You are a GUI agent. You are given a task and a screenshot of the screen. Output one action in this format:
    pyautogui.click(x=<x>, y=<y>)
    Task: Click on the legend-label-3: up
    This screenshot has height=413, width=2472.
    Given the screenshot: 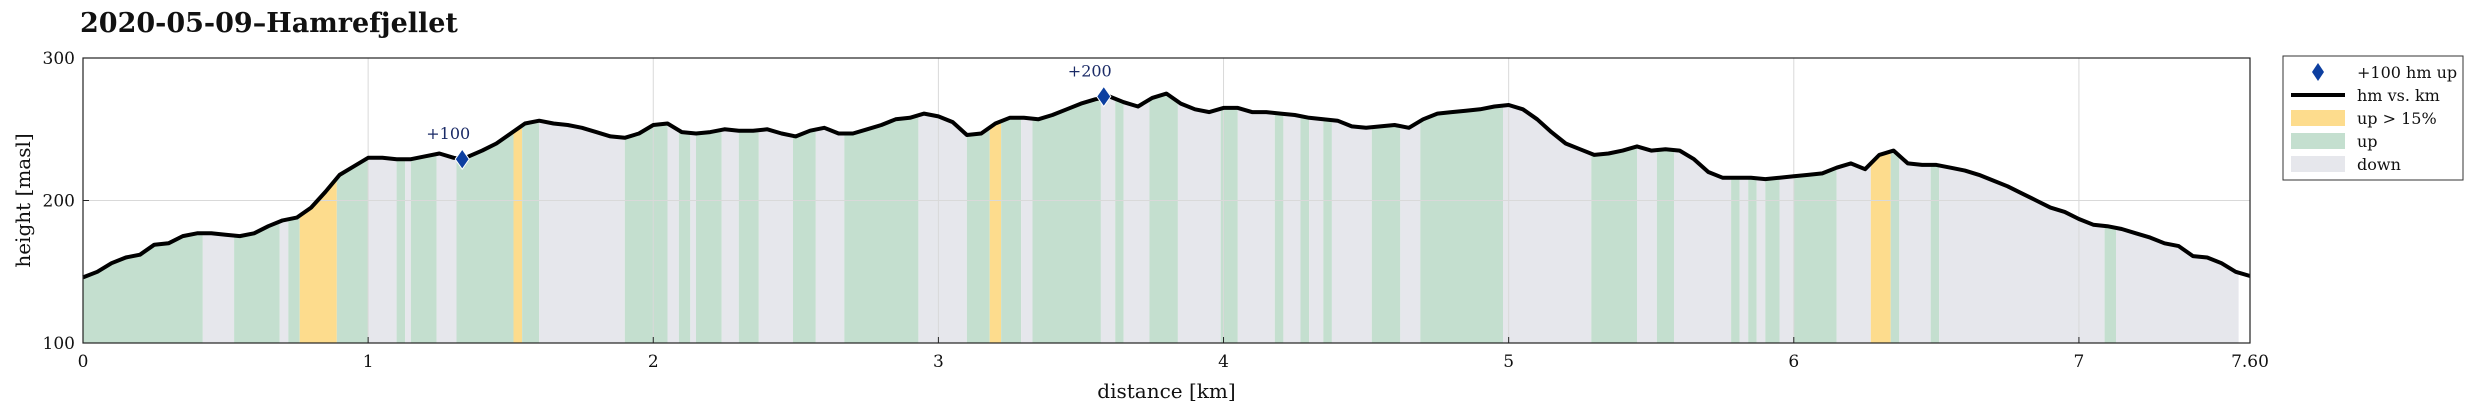 What is the action you would take?
    pyautogui.click(x=2367, y=141)
    